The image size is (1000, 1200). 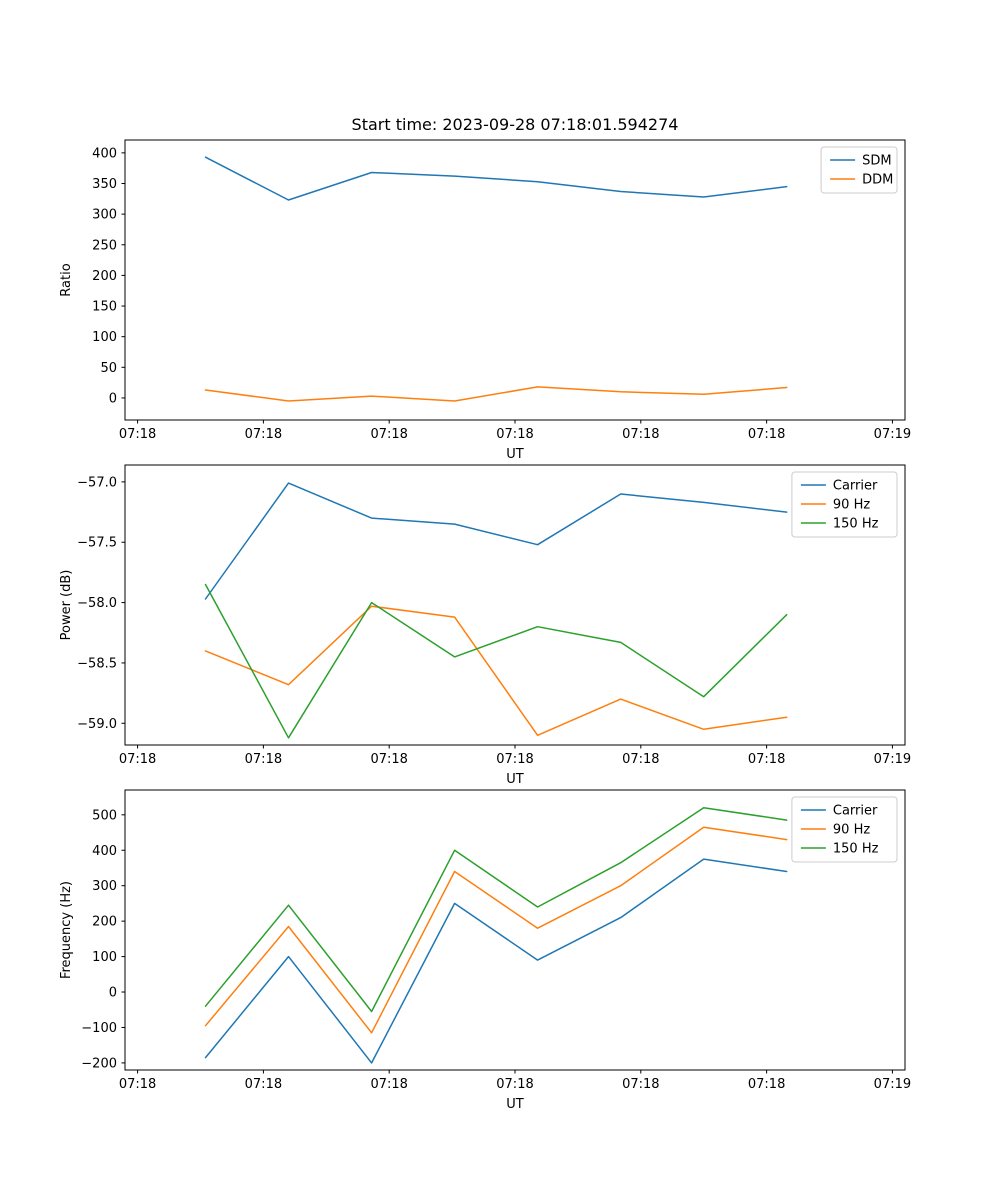 I want to click on y-tick-label: −100, so click(x=99, y=1028).